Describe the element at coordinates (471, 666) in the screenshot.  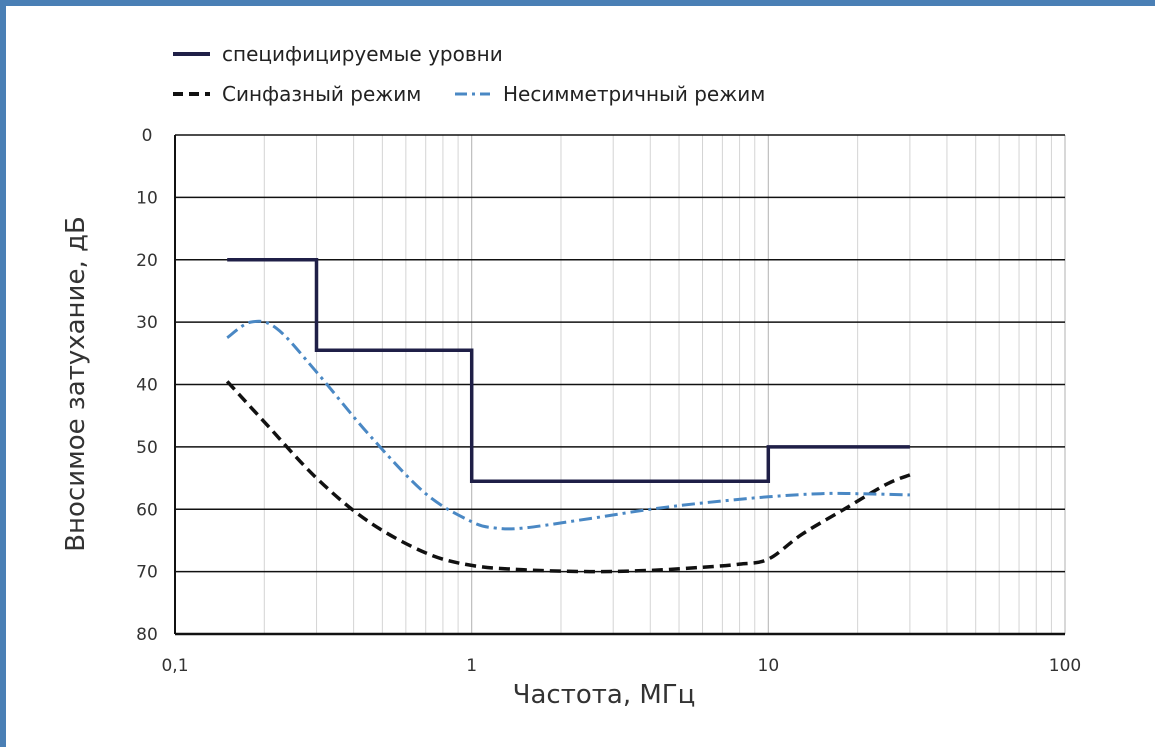
I see `x-tick-label: 1` at that location.